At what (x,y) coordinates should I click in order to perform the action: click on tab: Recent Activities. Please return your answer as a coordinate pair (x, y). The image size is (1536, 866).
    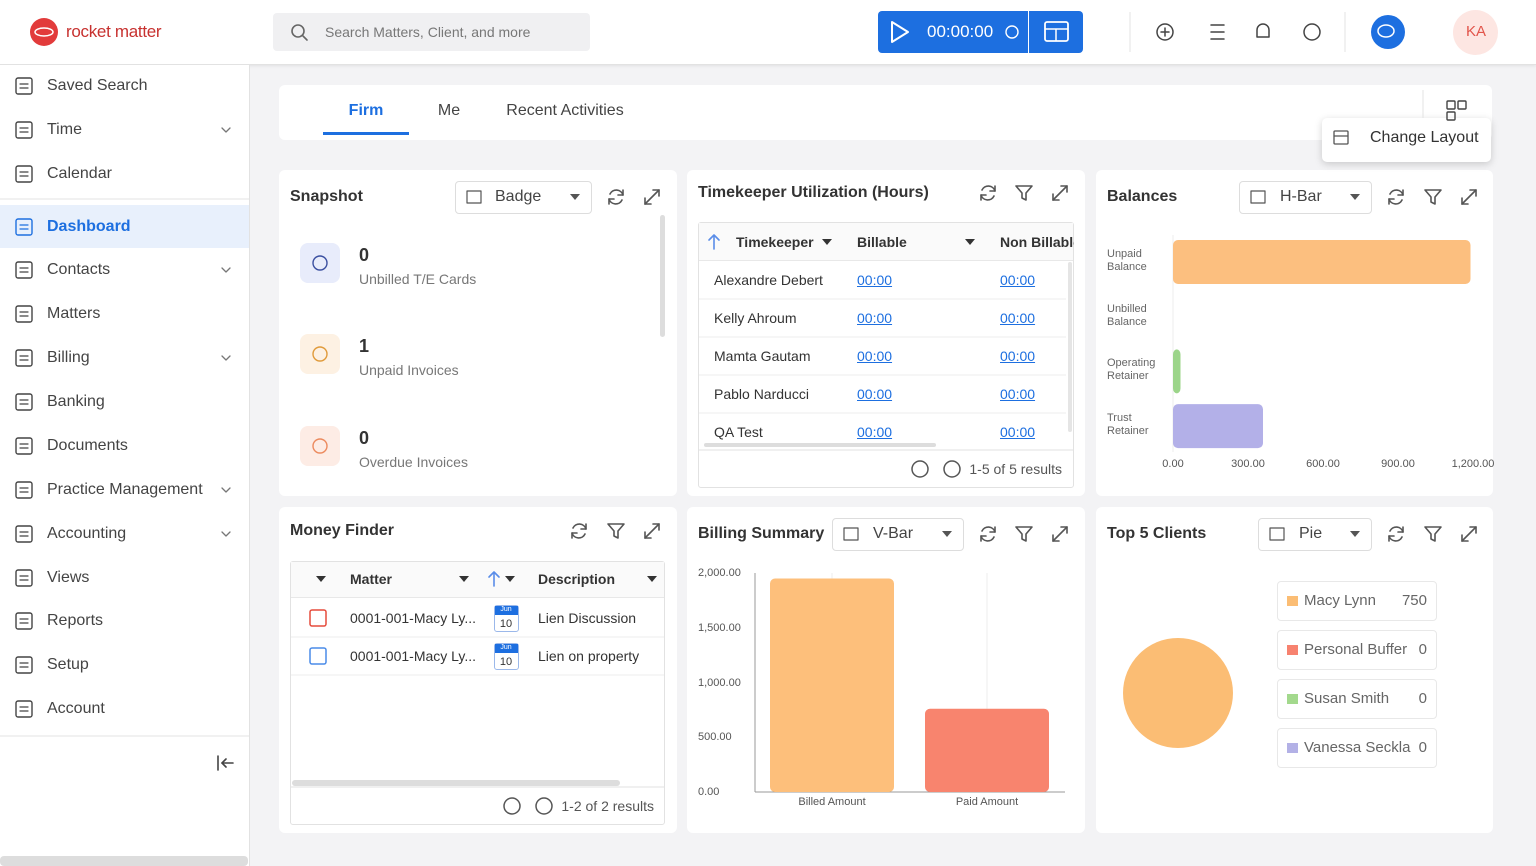
    Looking at the image, I should click on (565, 110).